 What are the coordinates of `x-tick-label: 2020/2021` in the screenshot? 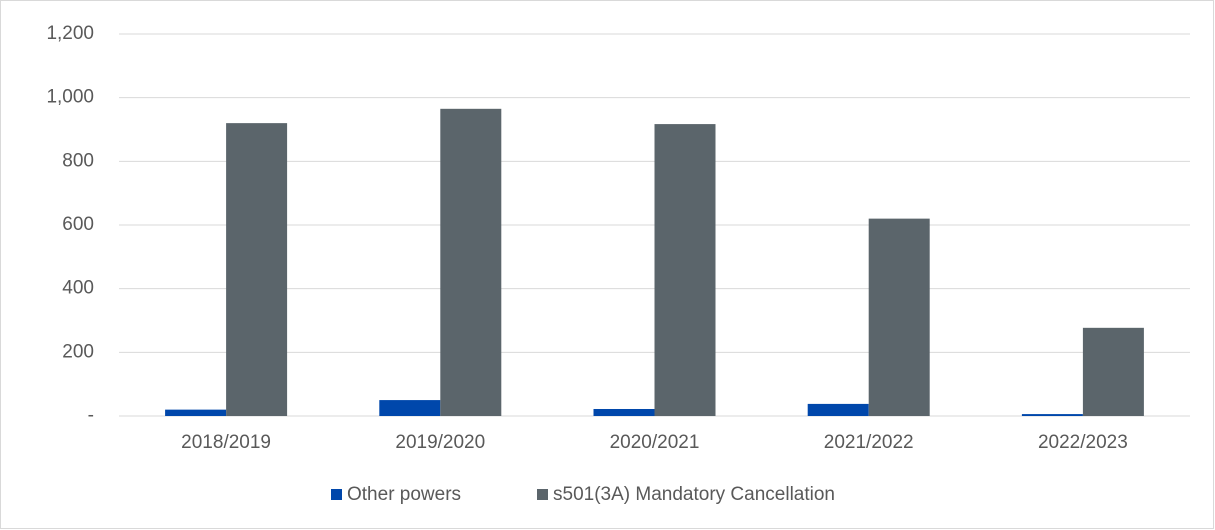 It's located at (655, 442).